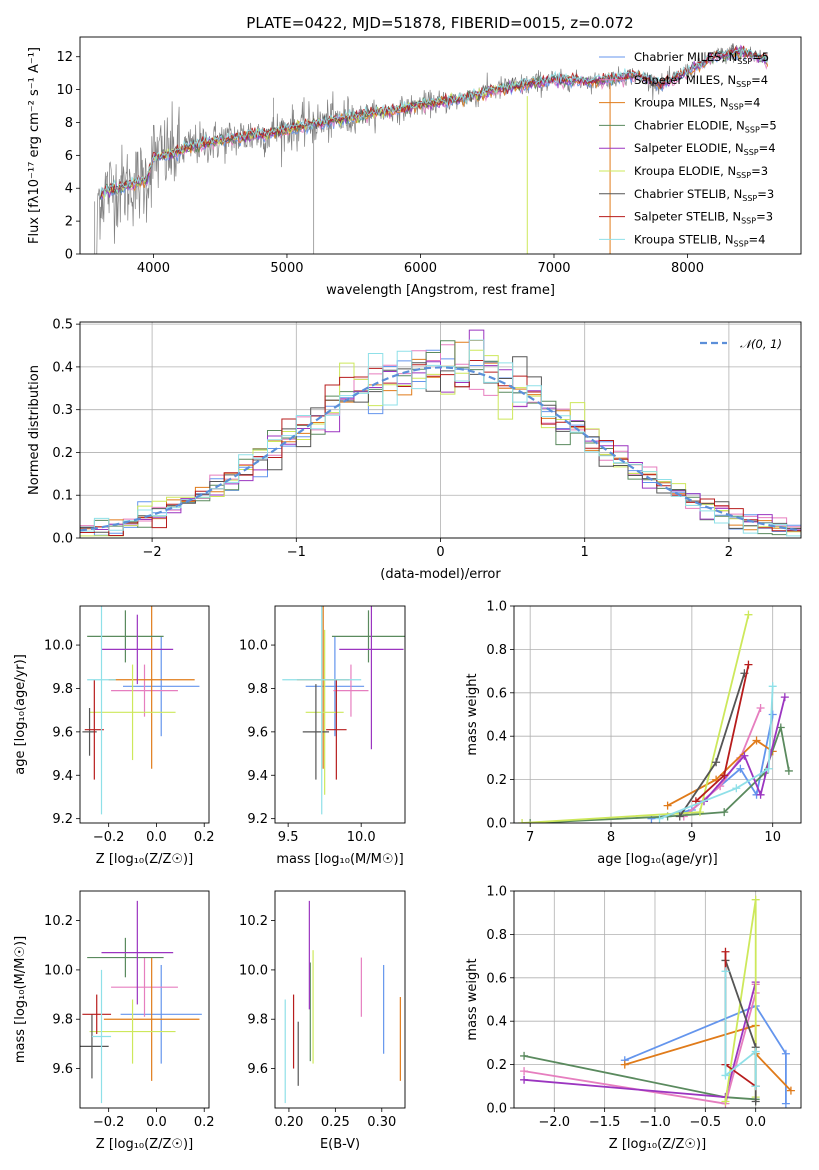 The width and height of the screenshot is (819, 1170). I want to click on y-axis-label: mass [log₁₀(M/M☉)], so click(20, 999).